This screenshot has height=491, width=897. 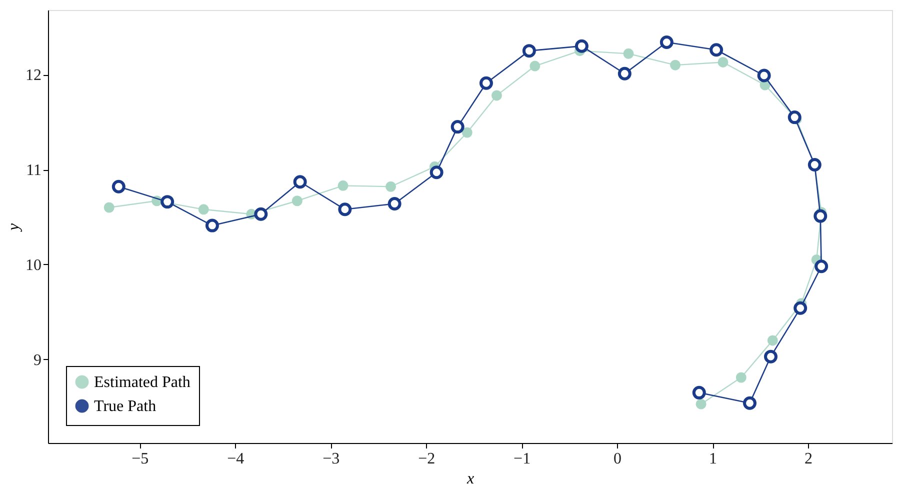 I want to click on x-tick-label: −4, so click(x=235, y=459).